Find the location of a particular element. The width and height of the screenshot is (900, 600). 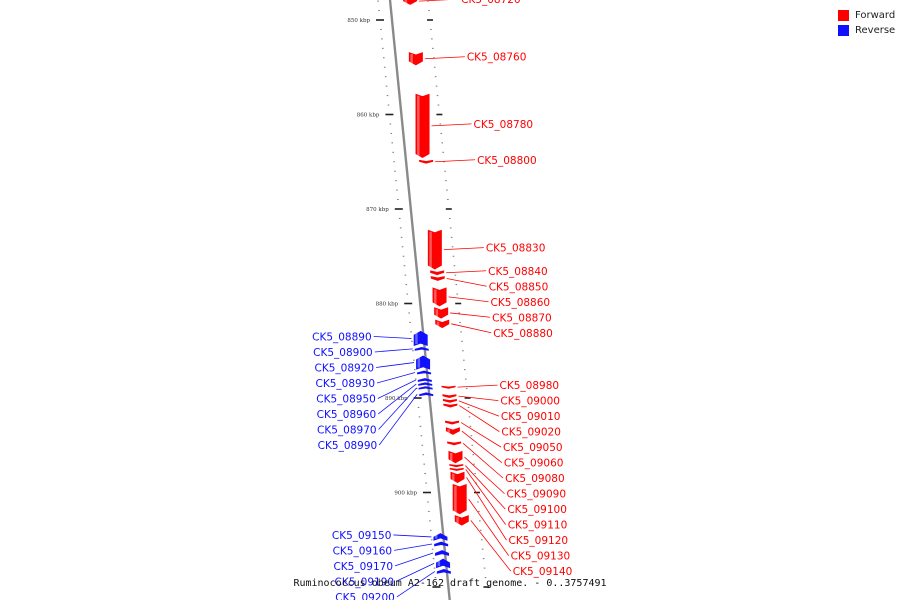

gene-label: CK5_08950 is located at coordinates (346, 399).